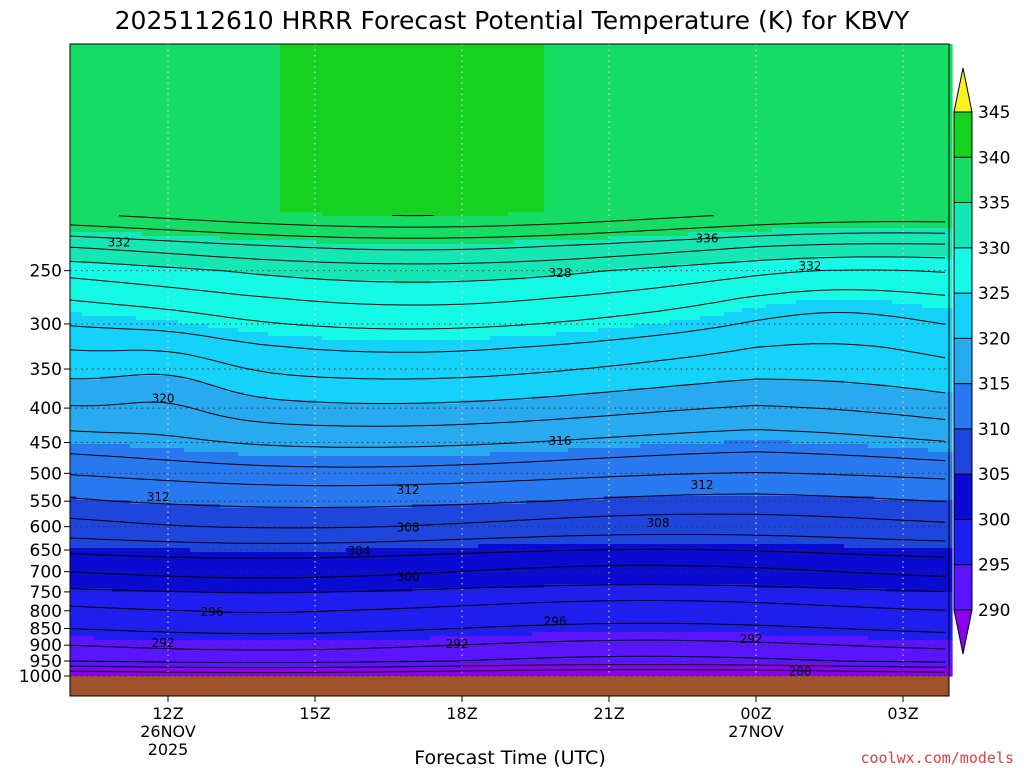 This screenshot has height=768, width=1024. I want to click on colorbar-label: 295, so click(994, 566).